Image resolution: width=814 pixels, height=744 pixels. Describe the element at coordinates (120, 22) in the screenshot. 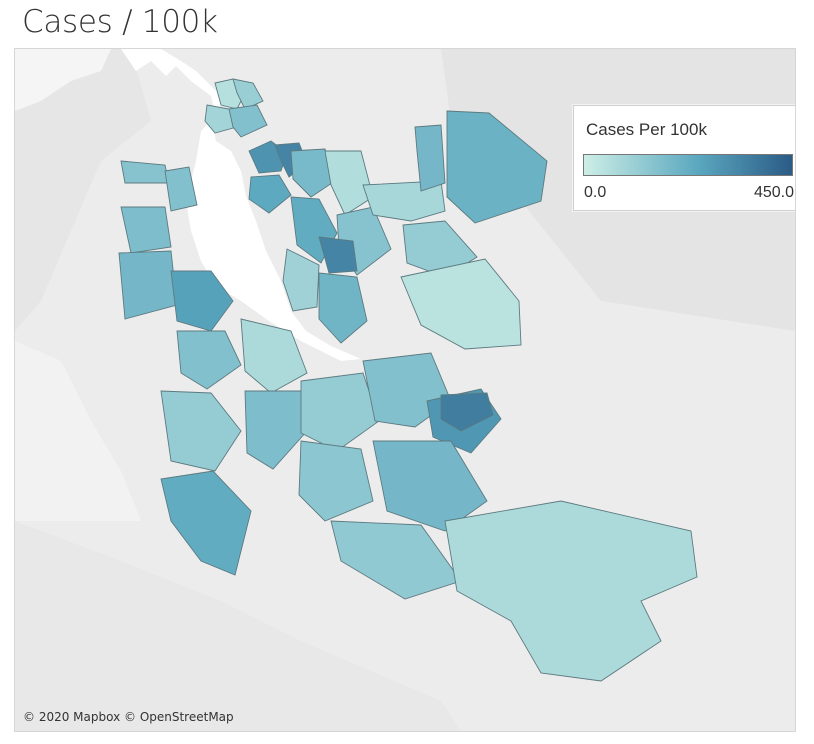

I see `page-title: Cases / 100k` at that location.